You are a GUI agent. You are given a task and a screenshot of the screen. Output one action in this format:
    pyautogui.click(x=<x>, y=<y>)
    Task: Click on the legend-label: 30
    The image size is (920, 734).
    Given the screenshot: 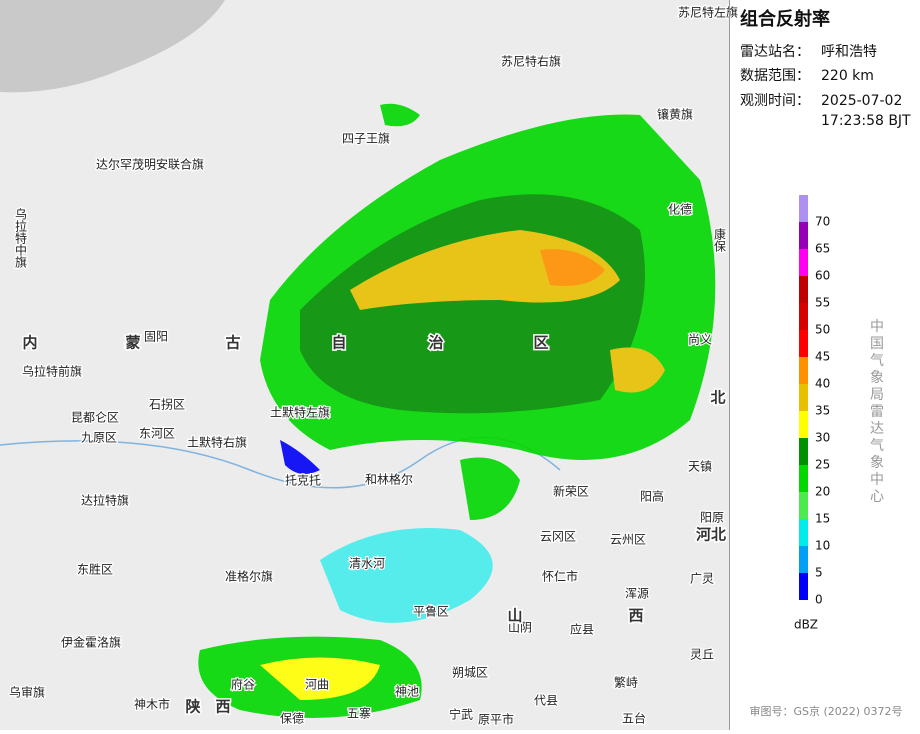 What is the action you would take?
    pyautogui.click(x=822, y=438)
    